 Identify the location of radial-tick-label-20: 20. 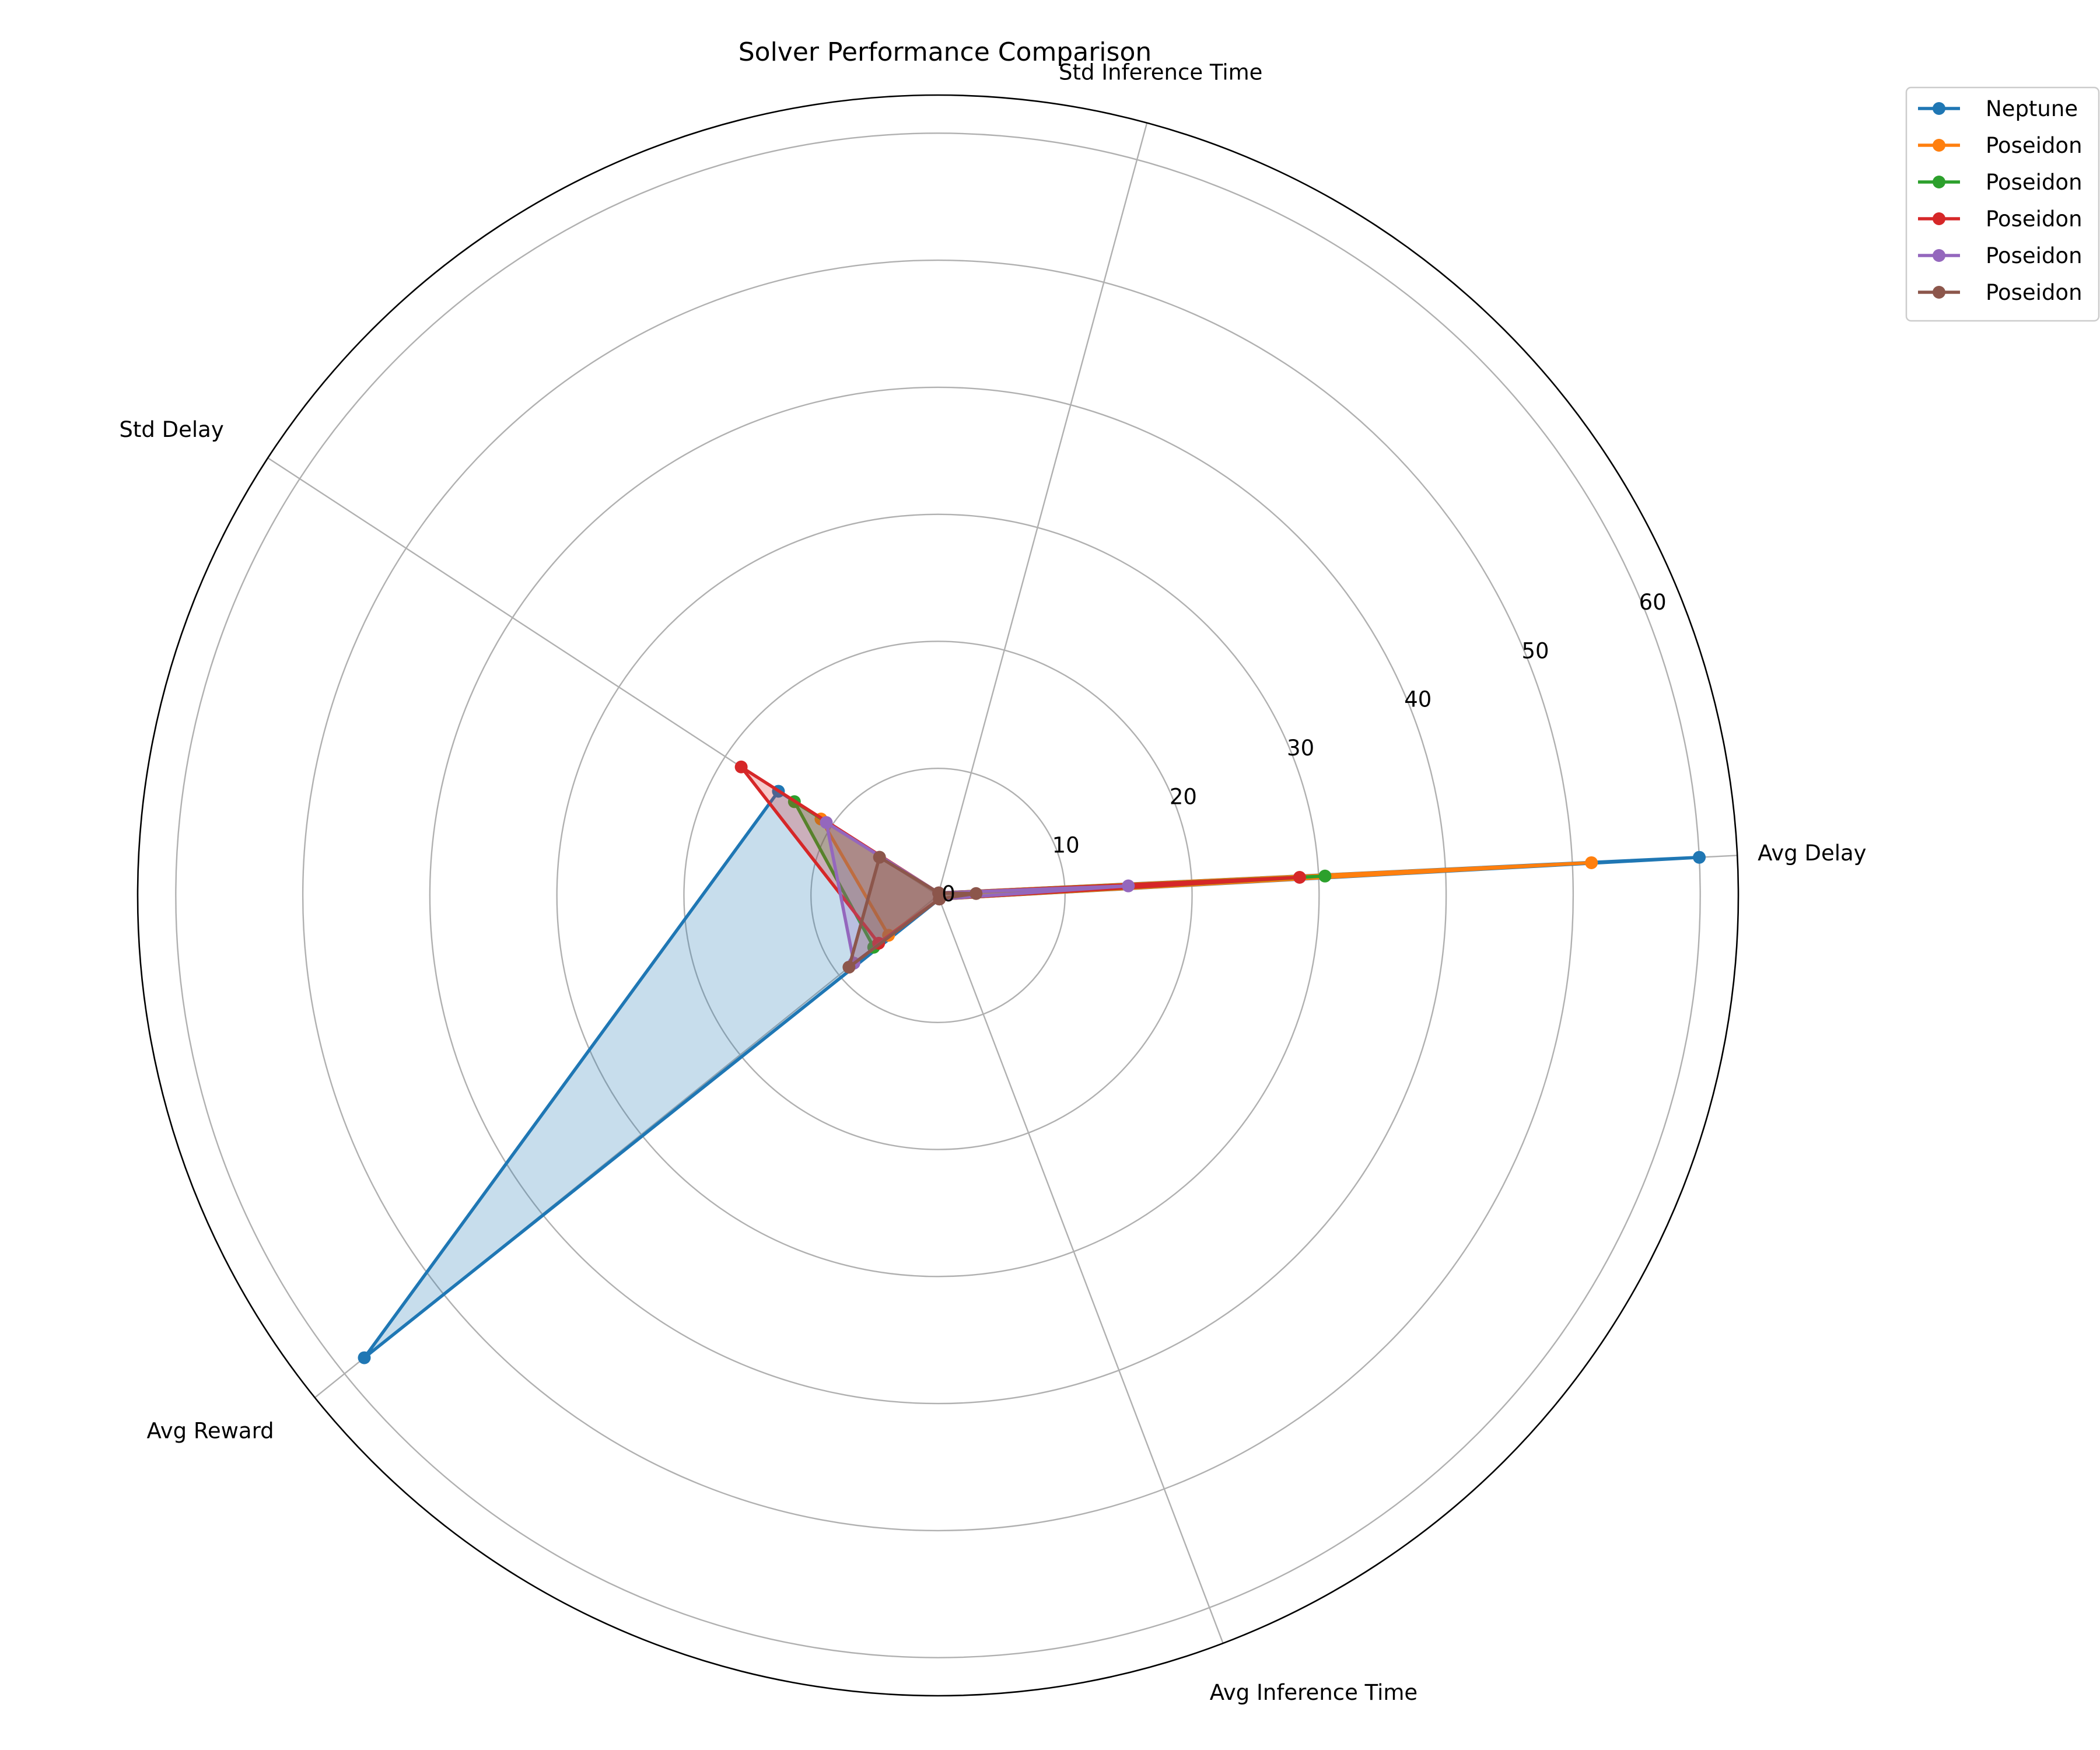
(1183, 796).